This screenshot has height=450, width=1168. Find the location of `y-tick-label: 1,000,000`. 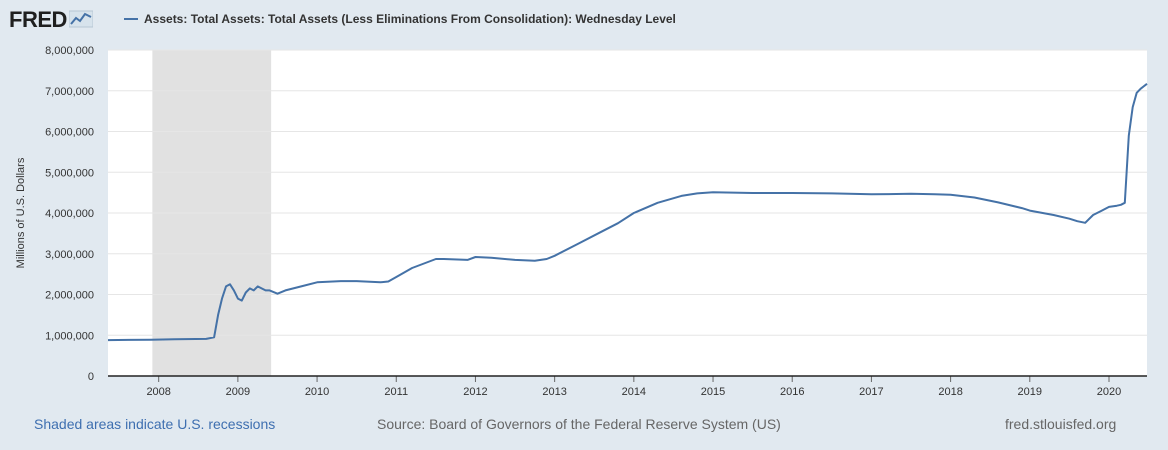

y-tick-label: 1,000,000 is located at coordinates (69, 336).